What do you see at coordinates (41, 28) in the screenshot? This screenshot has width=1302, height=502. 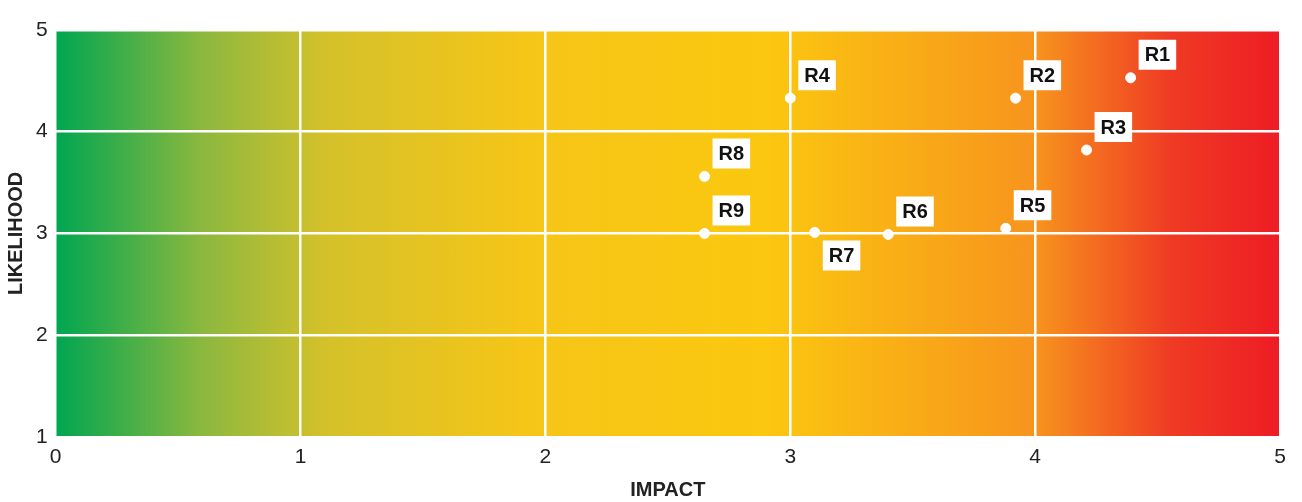 I see `y-tick-label: 5` at bounding box center [41, 28].